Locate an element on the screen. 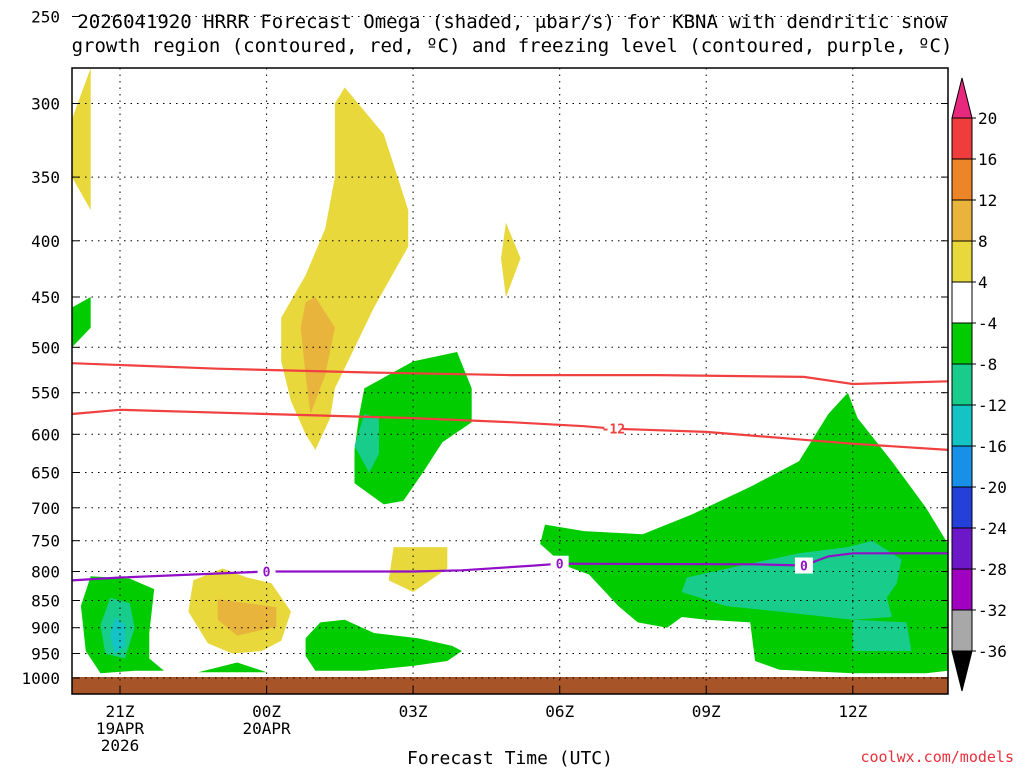 This screenshot has width=1024, height=768. colorbar-label-7: -12 is located at coordinates (992, 405).